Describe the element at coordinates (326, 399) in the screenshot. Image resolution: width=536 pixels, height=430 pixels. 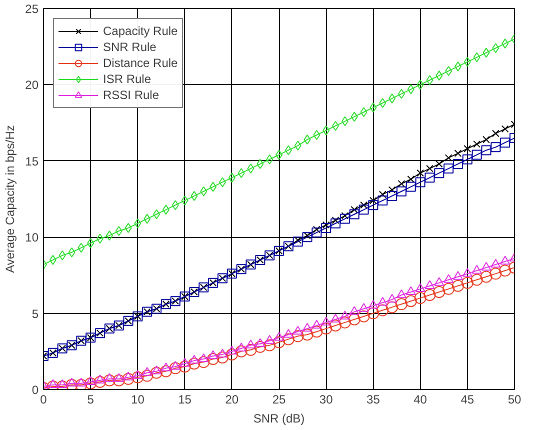
I see `x-tick-label: 30` at that location.